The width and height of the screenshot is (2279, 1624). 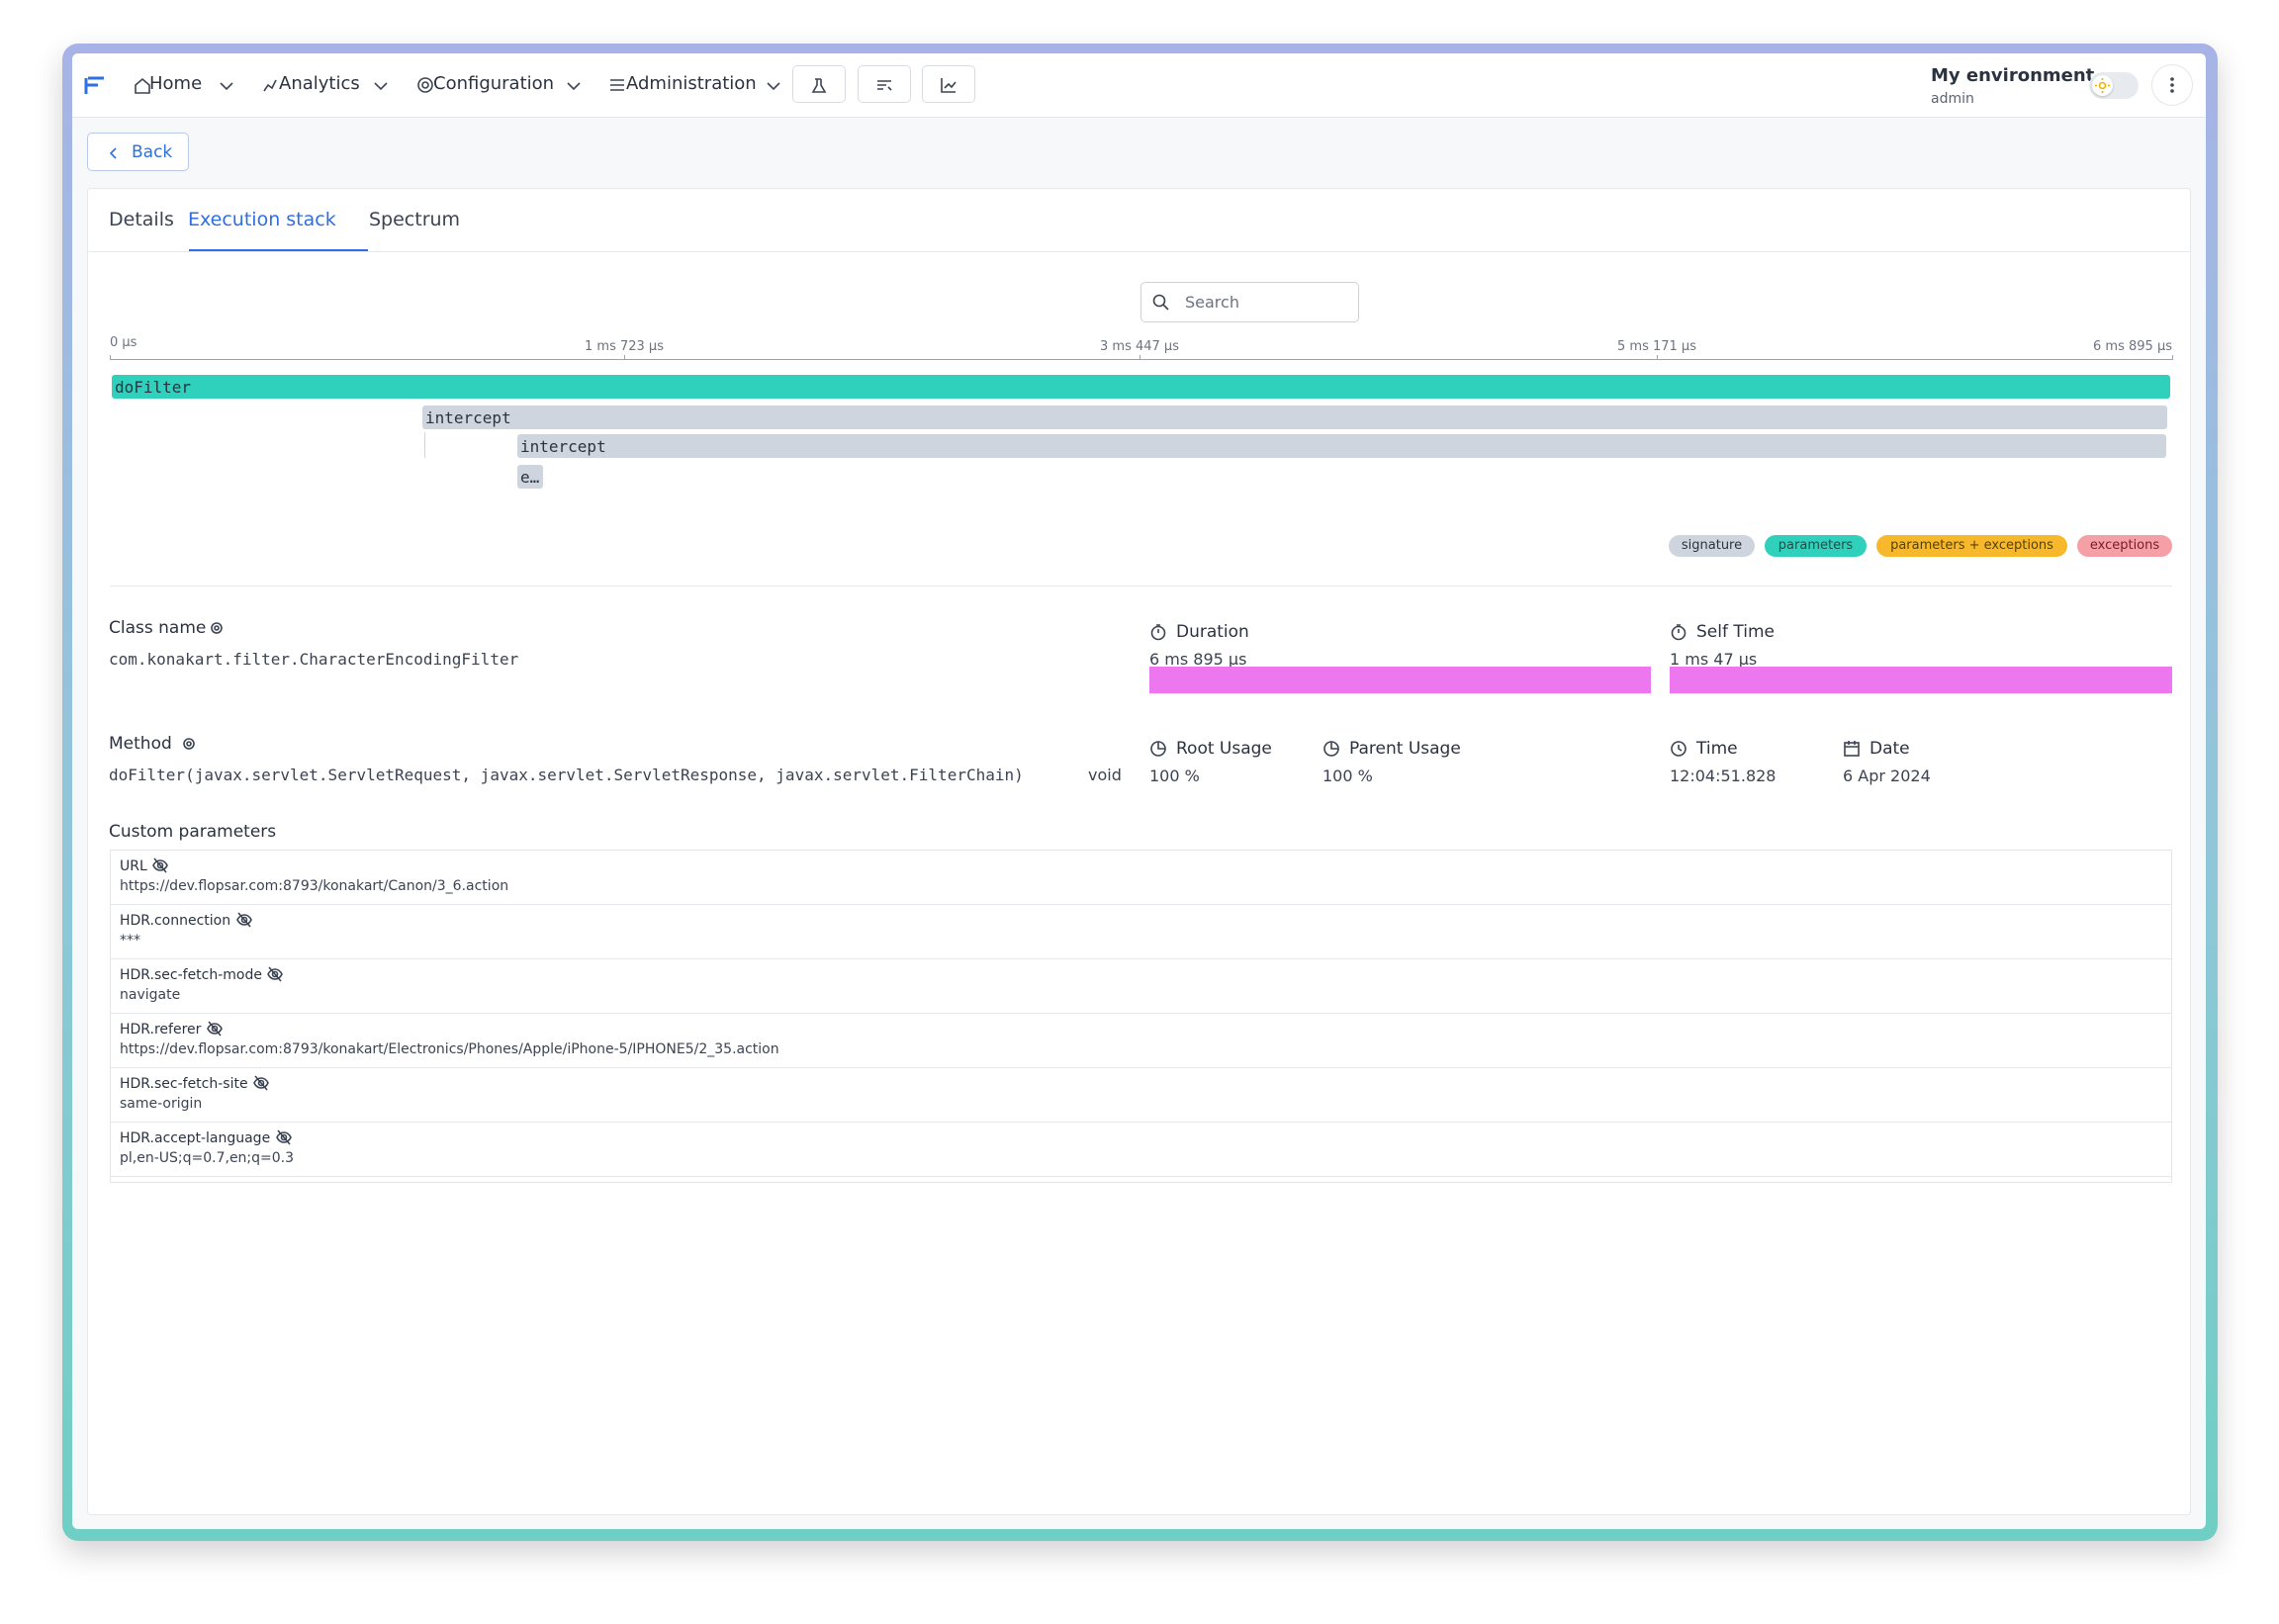 I want to click on metric-label: Date, so click(x=1889, y=749).